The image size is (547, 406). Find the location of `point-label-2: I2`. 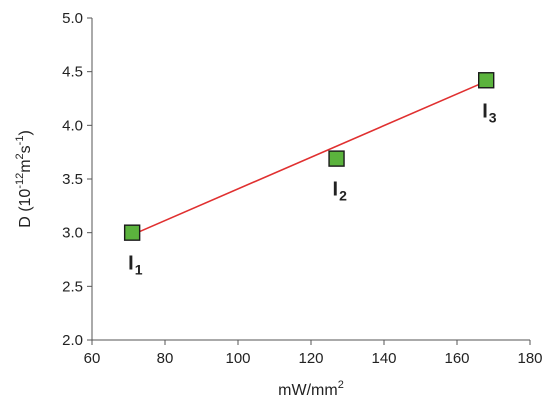

point-label-2: I2 is located at coordinates (340, 191).